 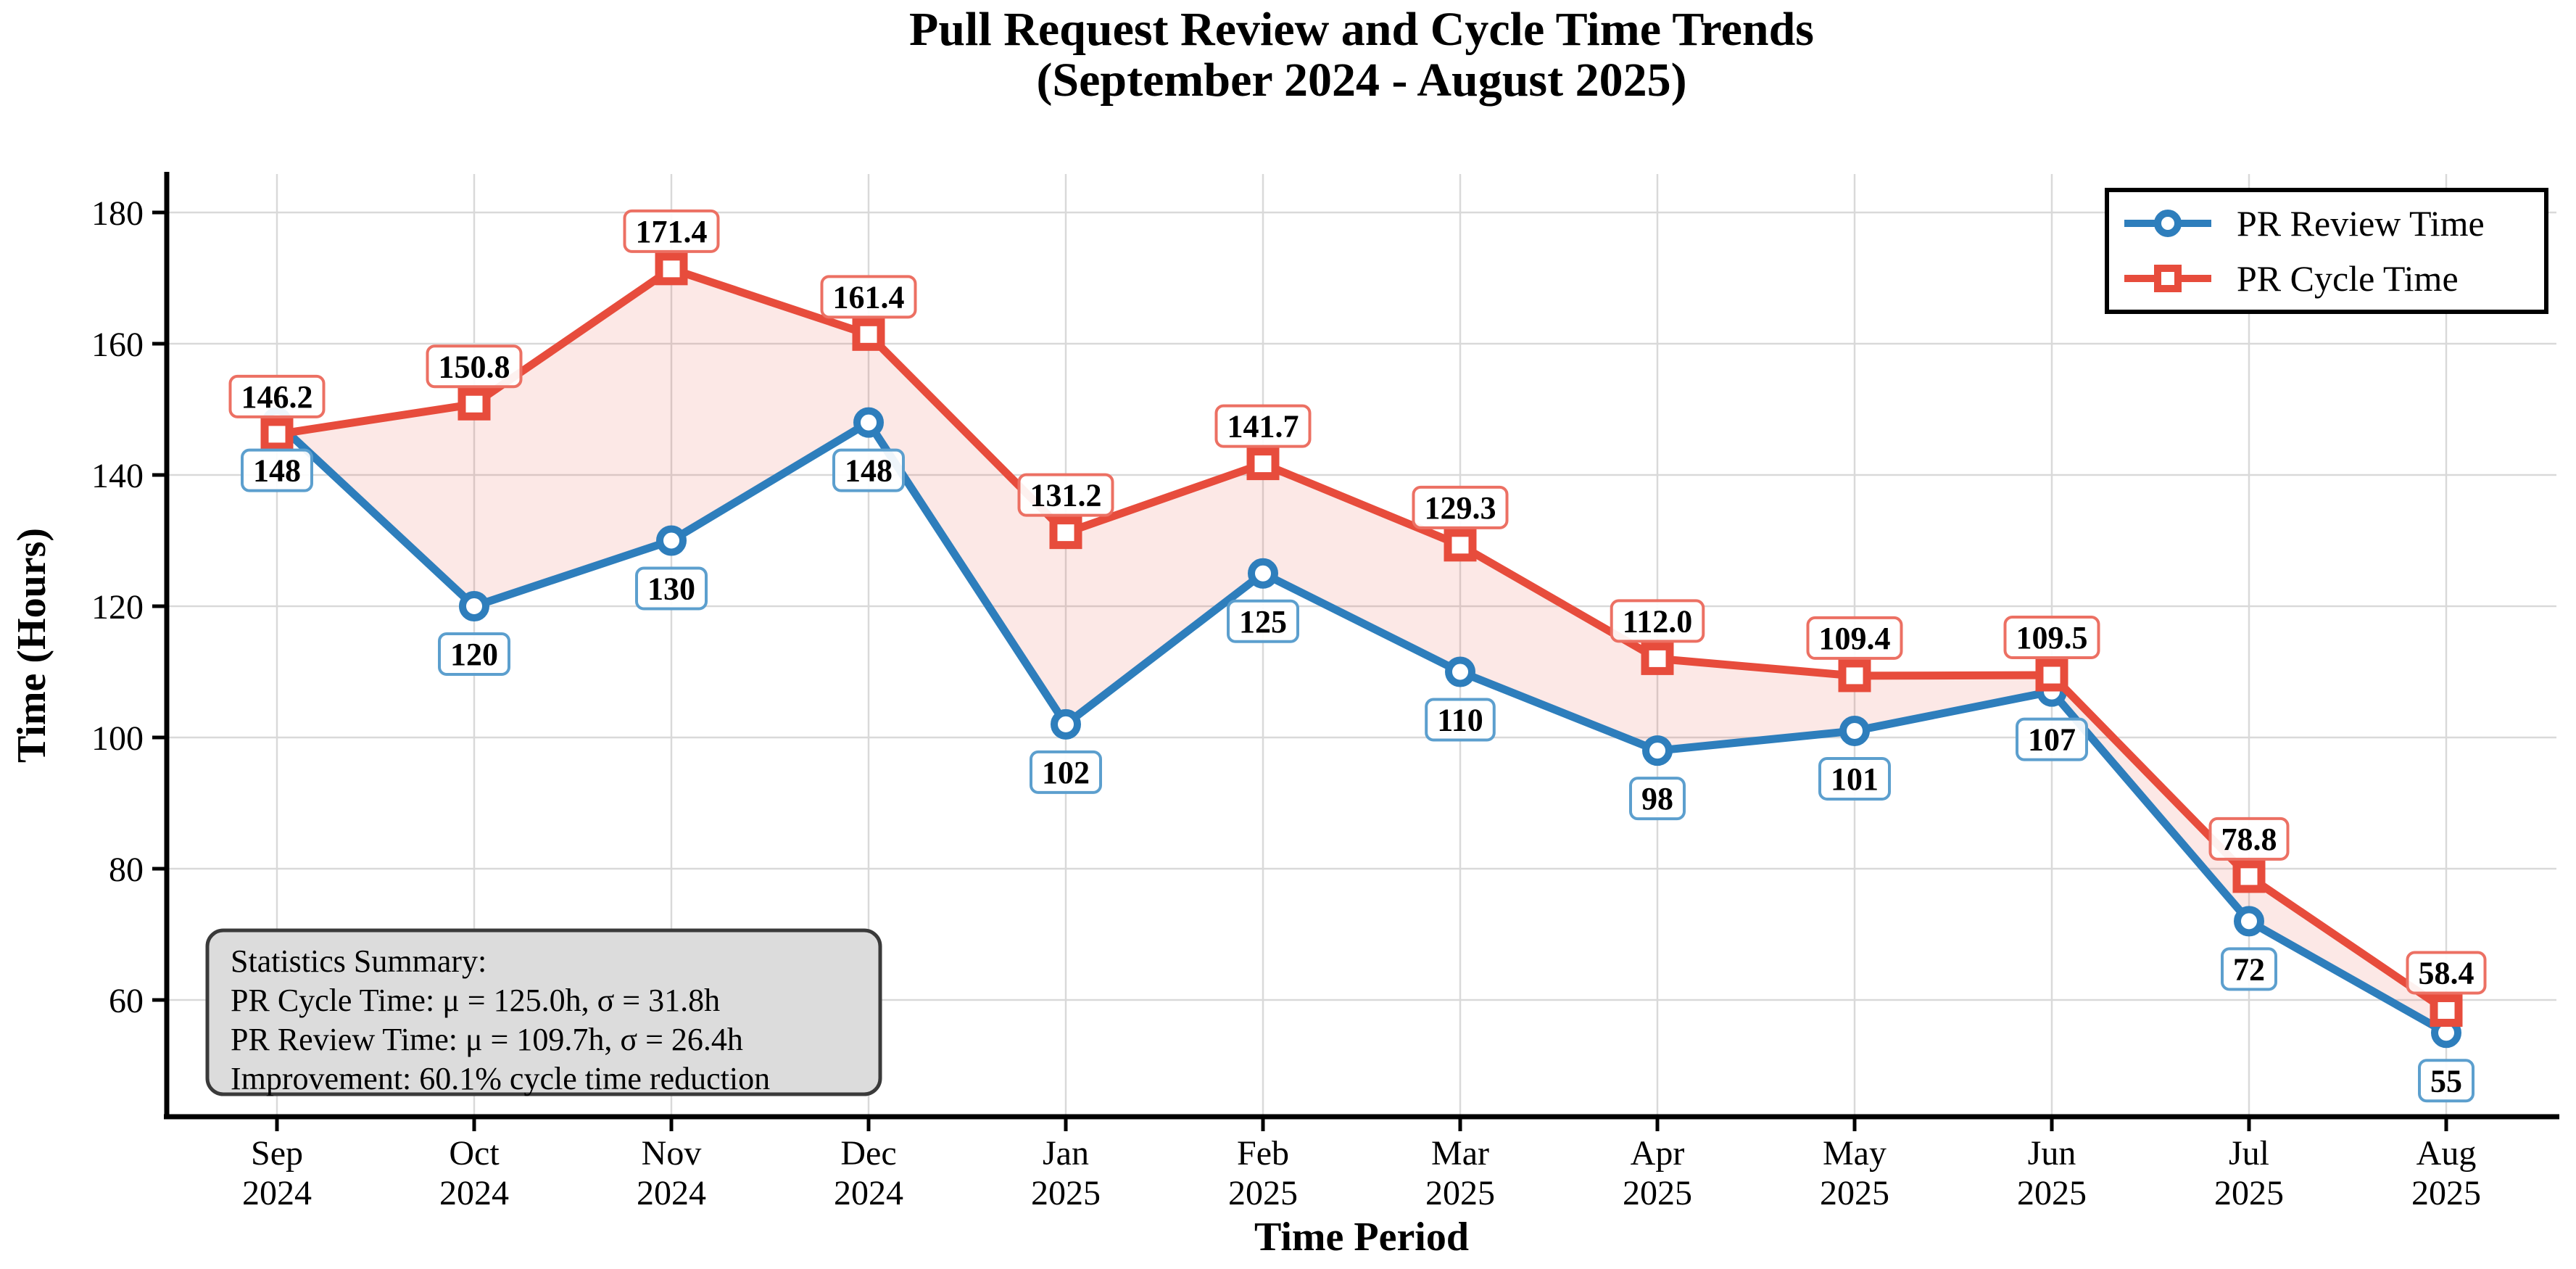 I want to click on y-tick-label: 120, so click(x=117, y=607).